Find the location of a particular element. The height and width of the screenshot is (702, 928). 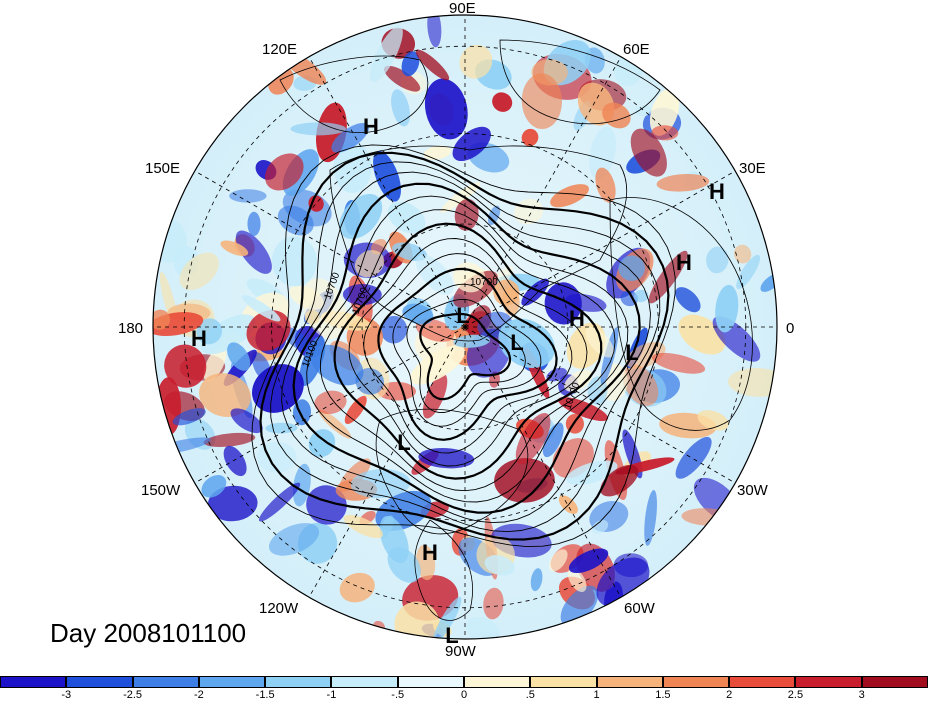

lon-label-30e: 30E is located at coordinates (752, 168).